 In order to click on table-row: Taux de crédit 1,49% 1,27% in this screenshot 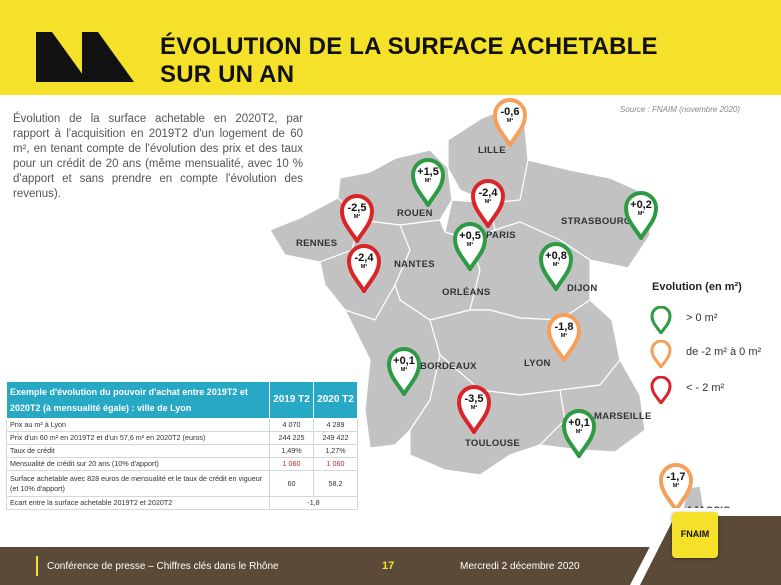, I will do `click(182, 451)`.